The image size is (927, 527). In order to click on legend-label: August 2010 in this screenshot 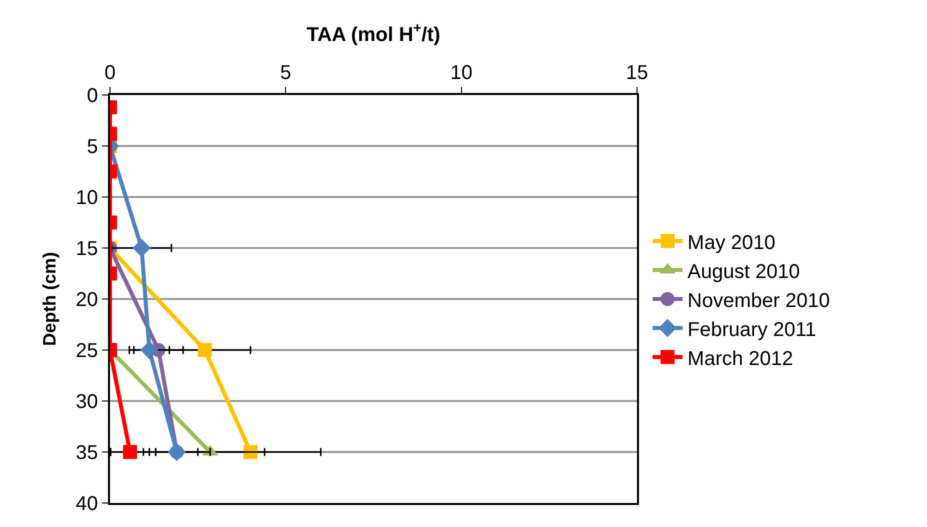, I will do `click(744, 271)`.